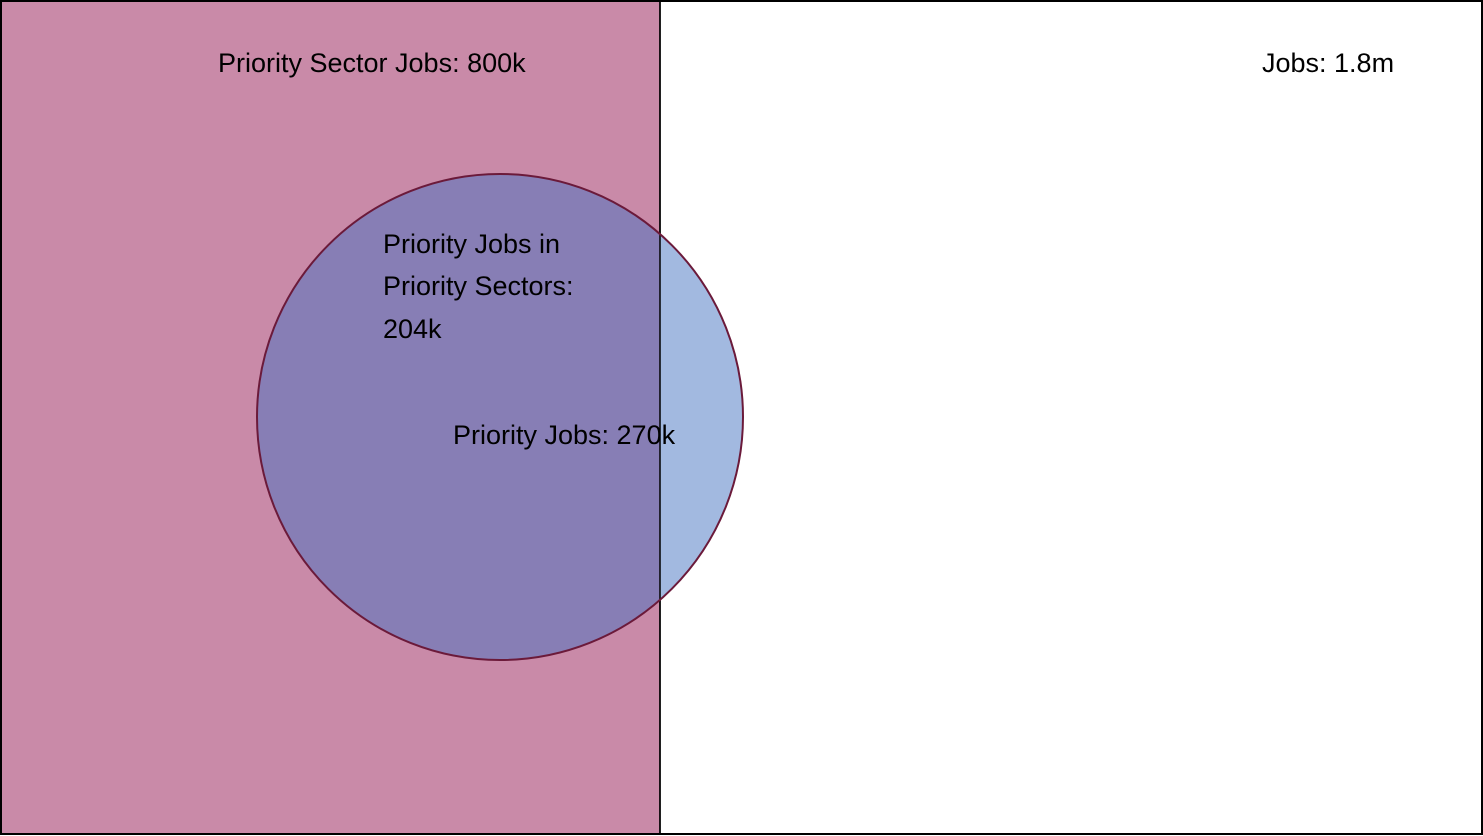 Image resolution: width=1483 pixels, height=836 pixels. Describe the element at coordinates (1328, 63) in the screenshot. I see `total-jobs-label: Jobs: 1.8m` at that location.